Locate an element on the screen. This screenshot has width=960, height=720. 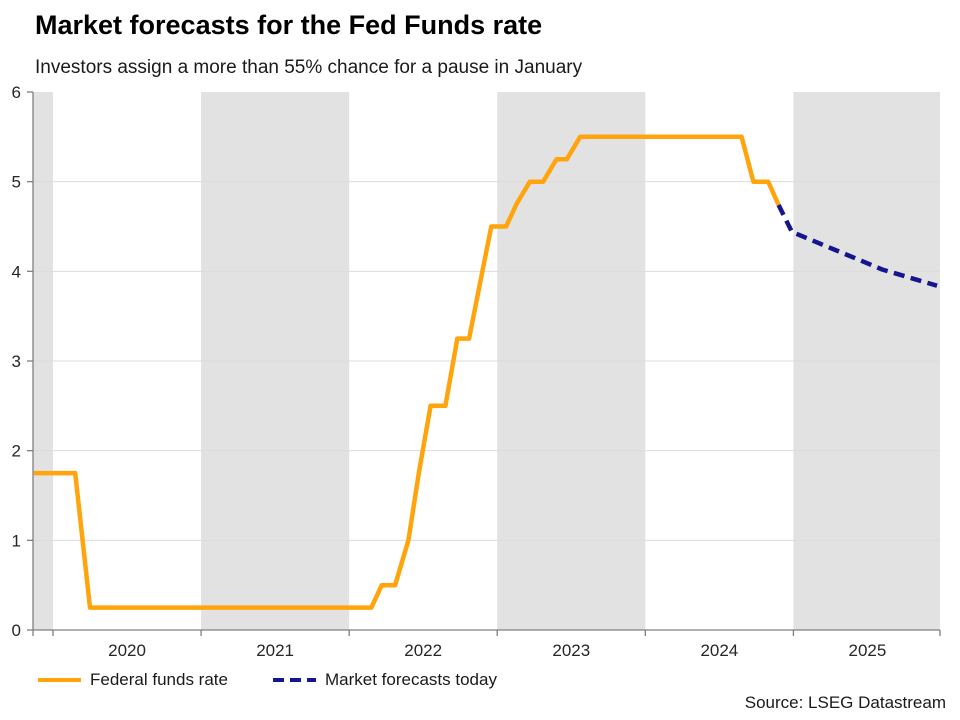
y-tick-label: 0 is located at coordinates (16, 630).